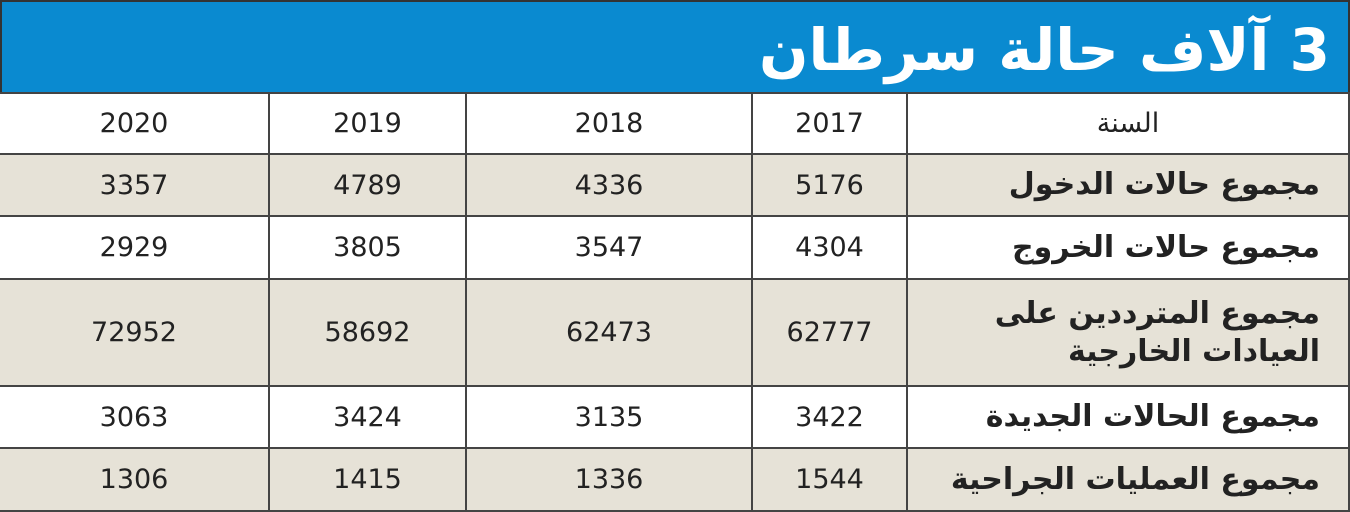  I want to click on row-label: مجموع حالات الخروج, so click(1128, 247).